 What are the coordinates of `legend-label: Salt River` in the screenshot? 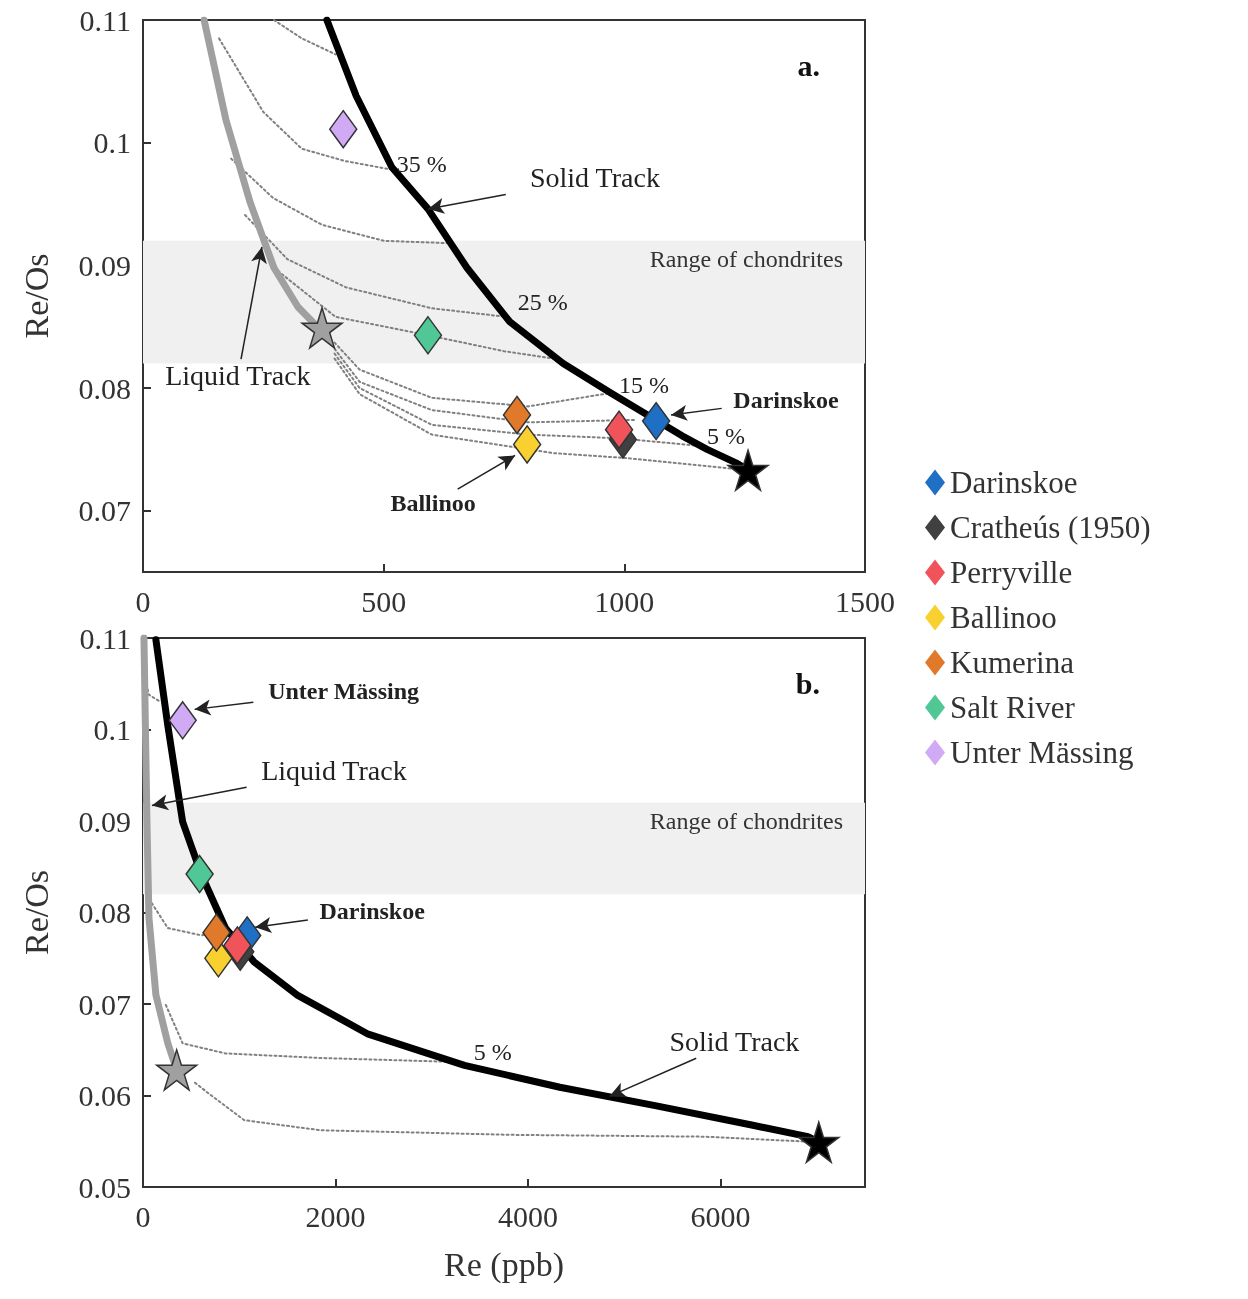 It's located at (1013, 707).